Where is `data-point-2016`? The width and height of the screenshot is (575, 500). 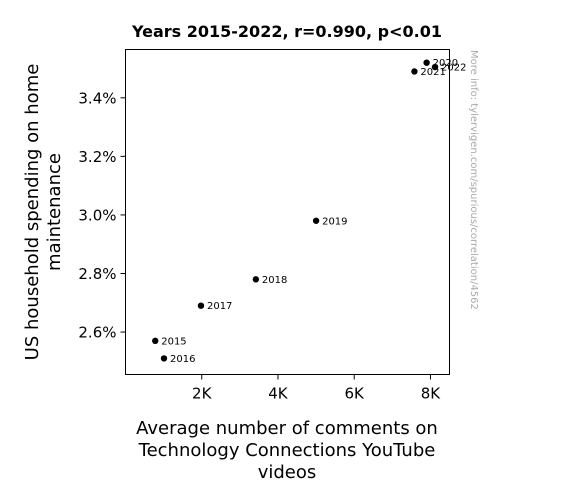 data-point-2016 is located at coordinates (164, 358).